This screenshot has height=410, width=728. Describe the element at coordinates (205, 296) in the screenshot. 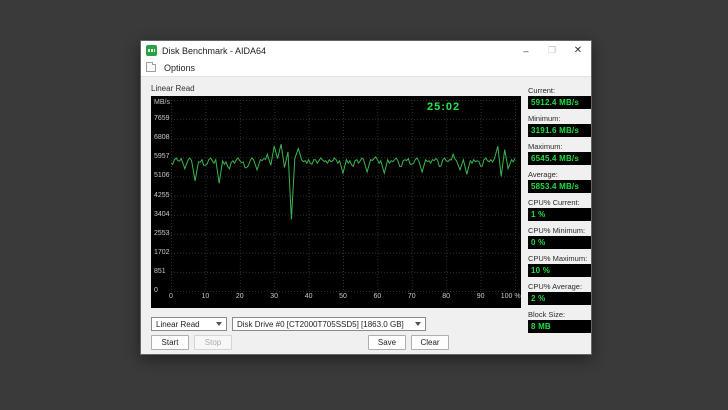

I see `x-axis-tick-label: 10` at that location.